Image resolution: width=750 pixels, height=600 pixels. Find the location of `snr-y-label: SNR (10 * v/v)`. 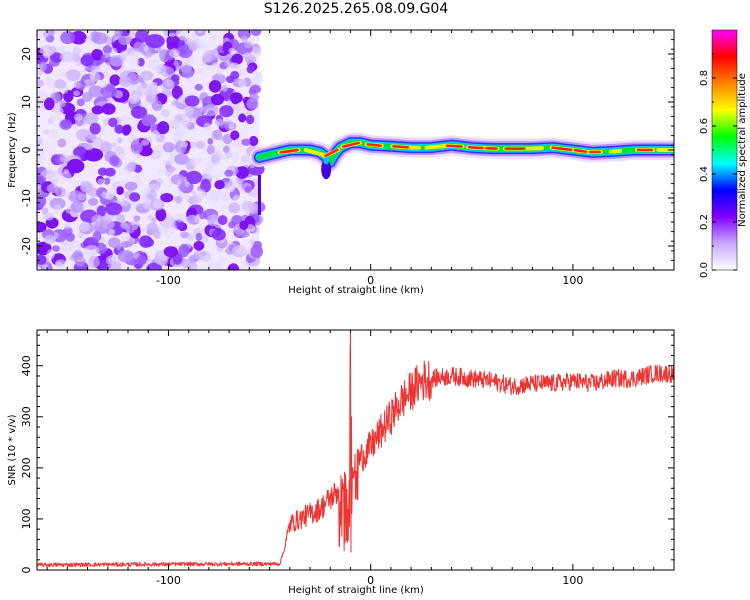

snr-y-label: SNR (10 * v/v) is located at coordinates (12, 449).